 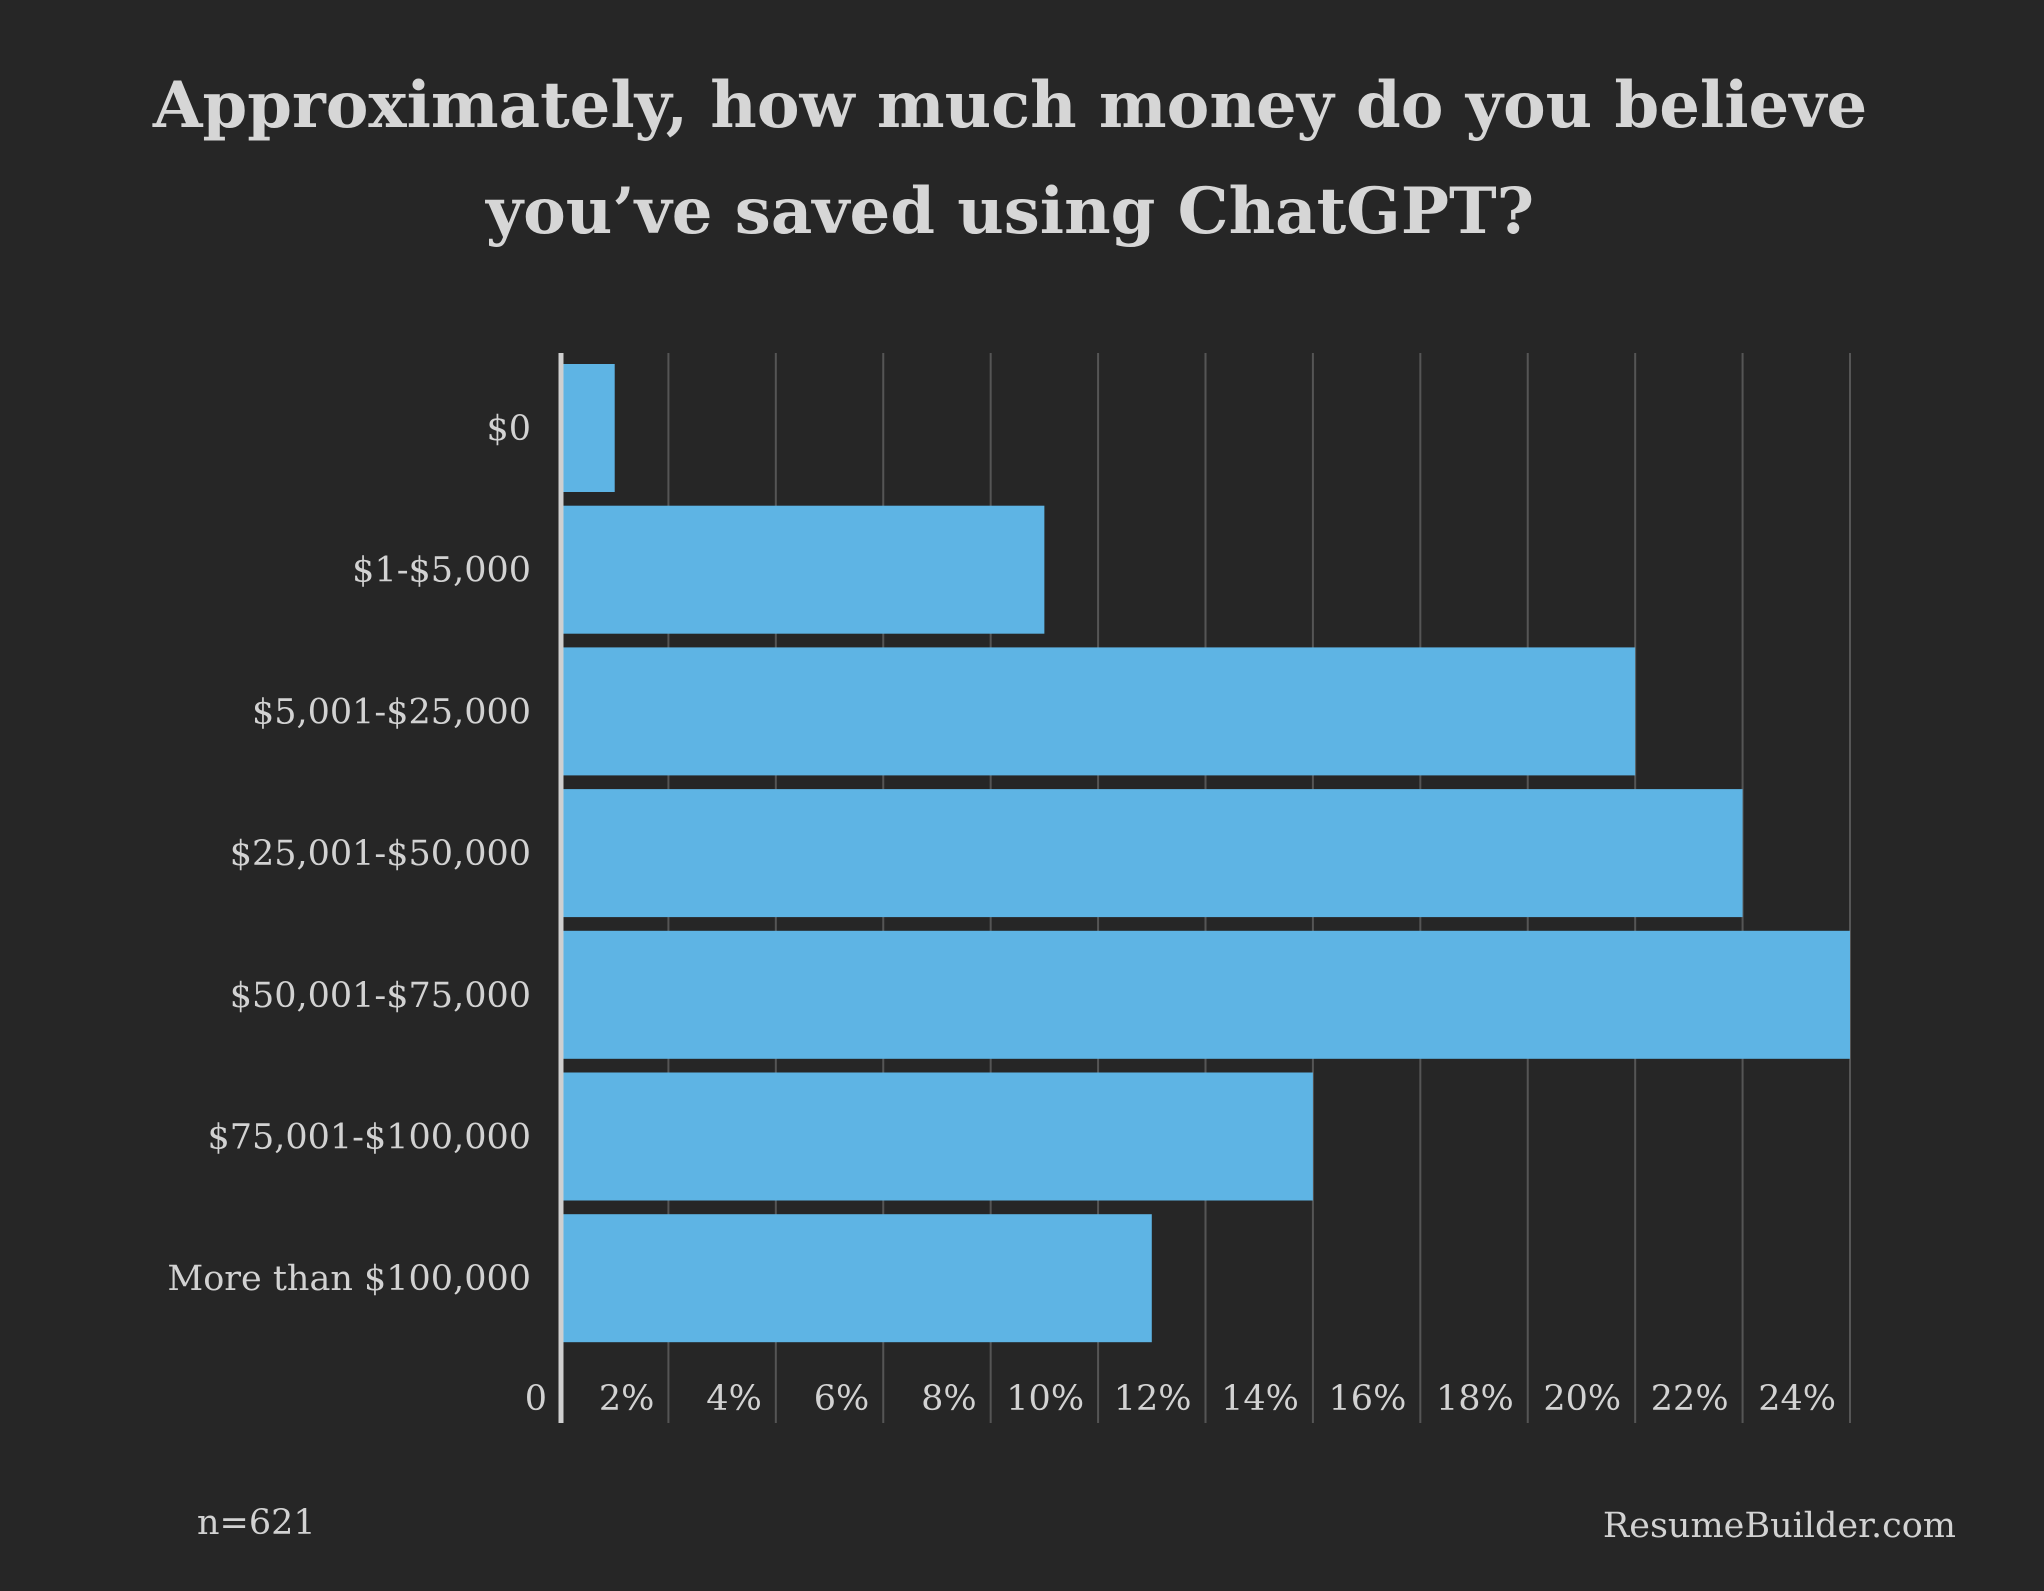 I want to click on x-tick-label-4: 4%, so click(x=734, y=1399).